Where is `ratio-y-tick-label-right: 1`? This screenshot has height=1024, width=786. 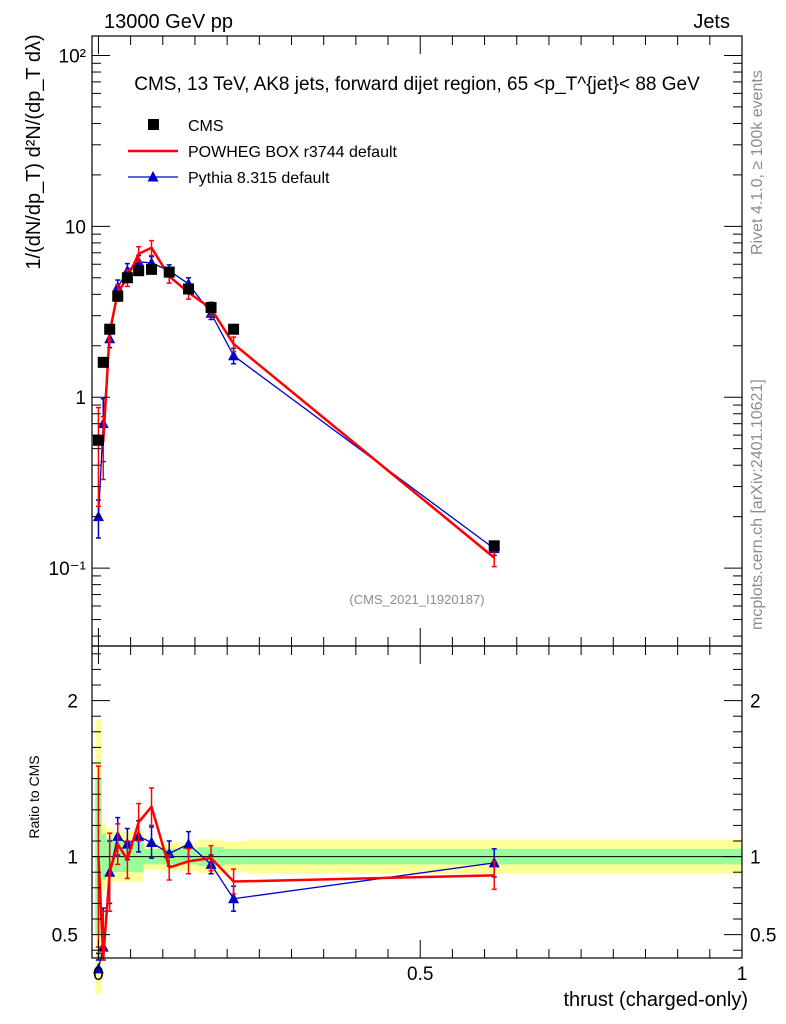 ratio-y-tick-label-right: 1 is located at coordinates (755, 858).